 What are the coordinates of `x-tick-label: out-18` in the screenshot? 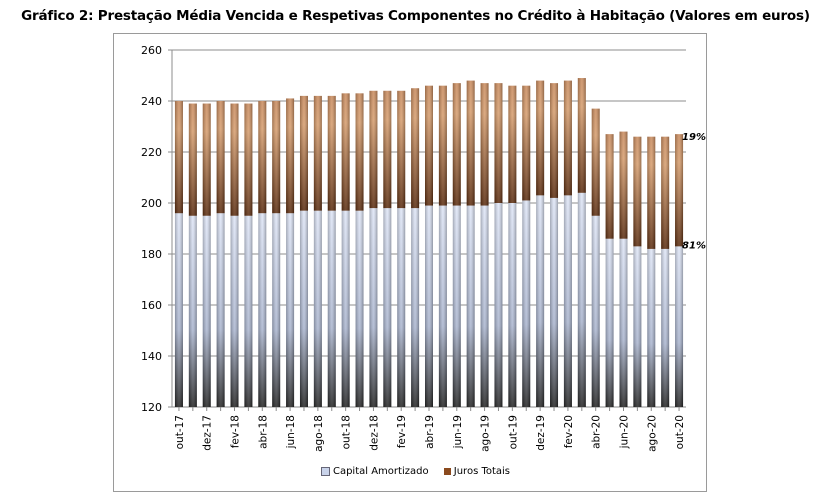 It's located at (347, 432).